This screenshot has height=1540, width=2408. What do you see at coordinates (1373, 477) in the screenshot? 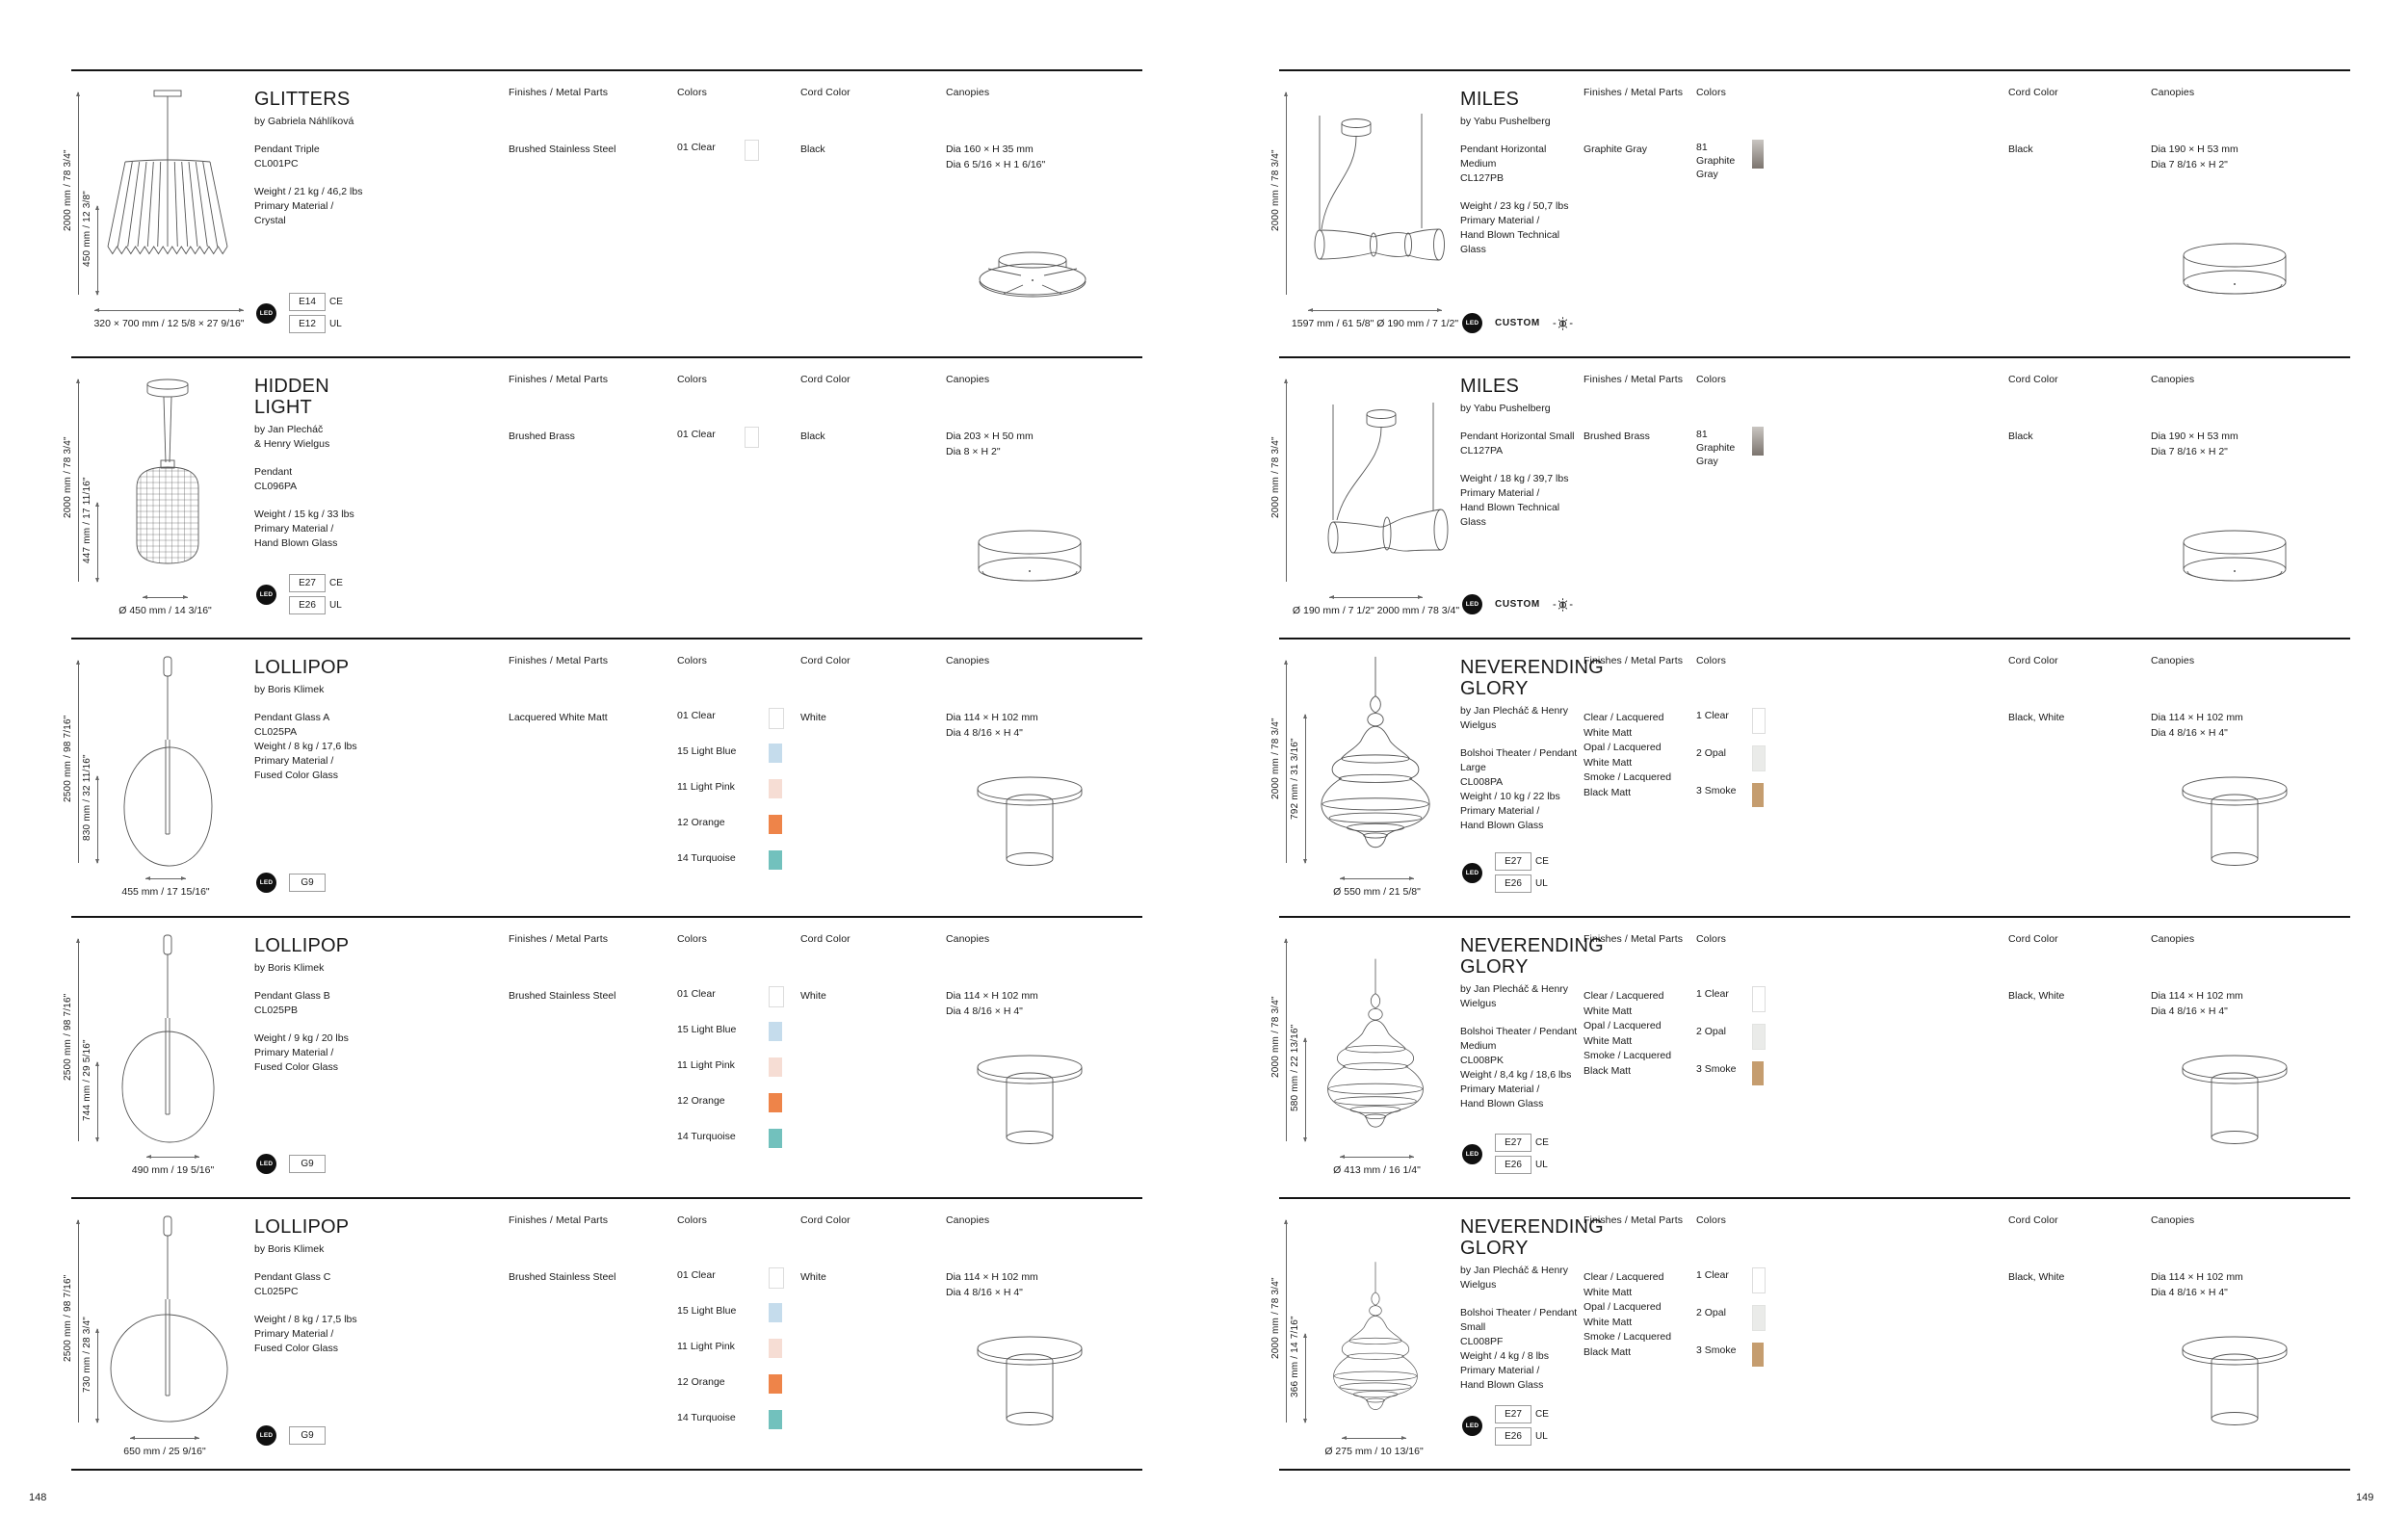
I see `miles-horizontal-small-drawing` at bounding box center [1373, 477].